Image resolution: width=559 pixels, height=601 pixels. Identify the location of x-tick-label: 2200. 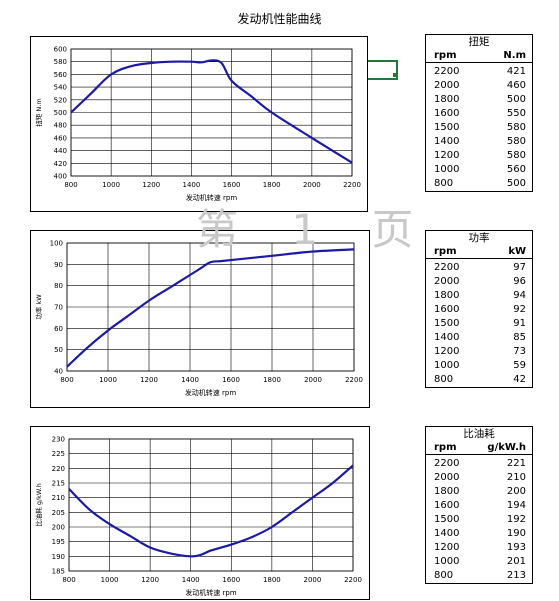
(352, 185).